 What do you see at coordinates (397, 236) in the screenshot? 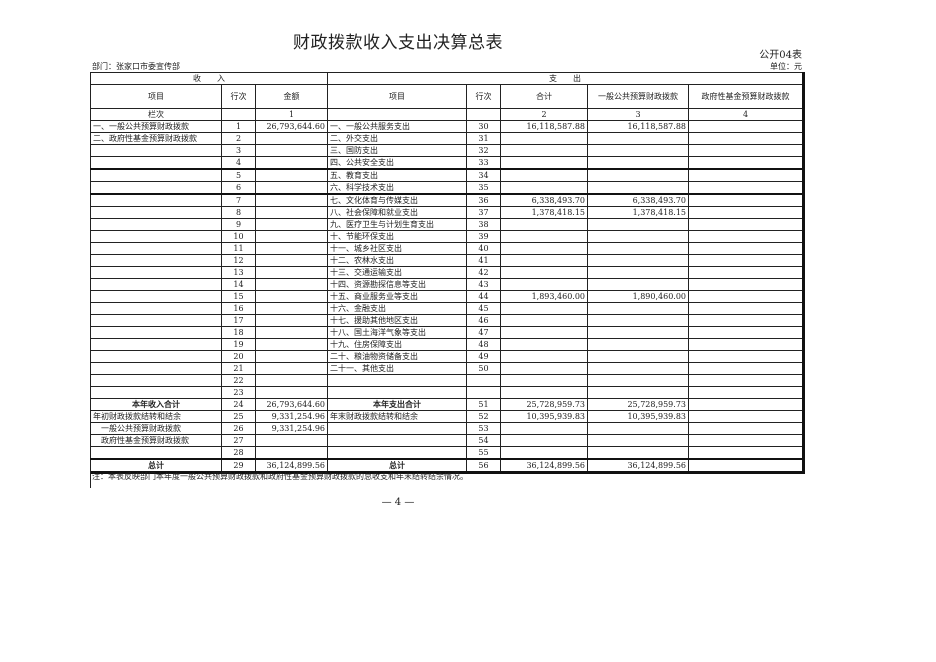
I see `expense-item: 十、节能环保支出` at bounding box center [397, 236].